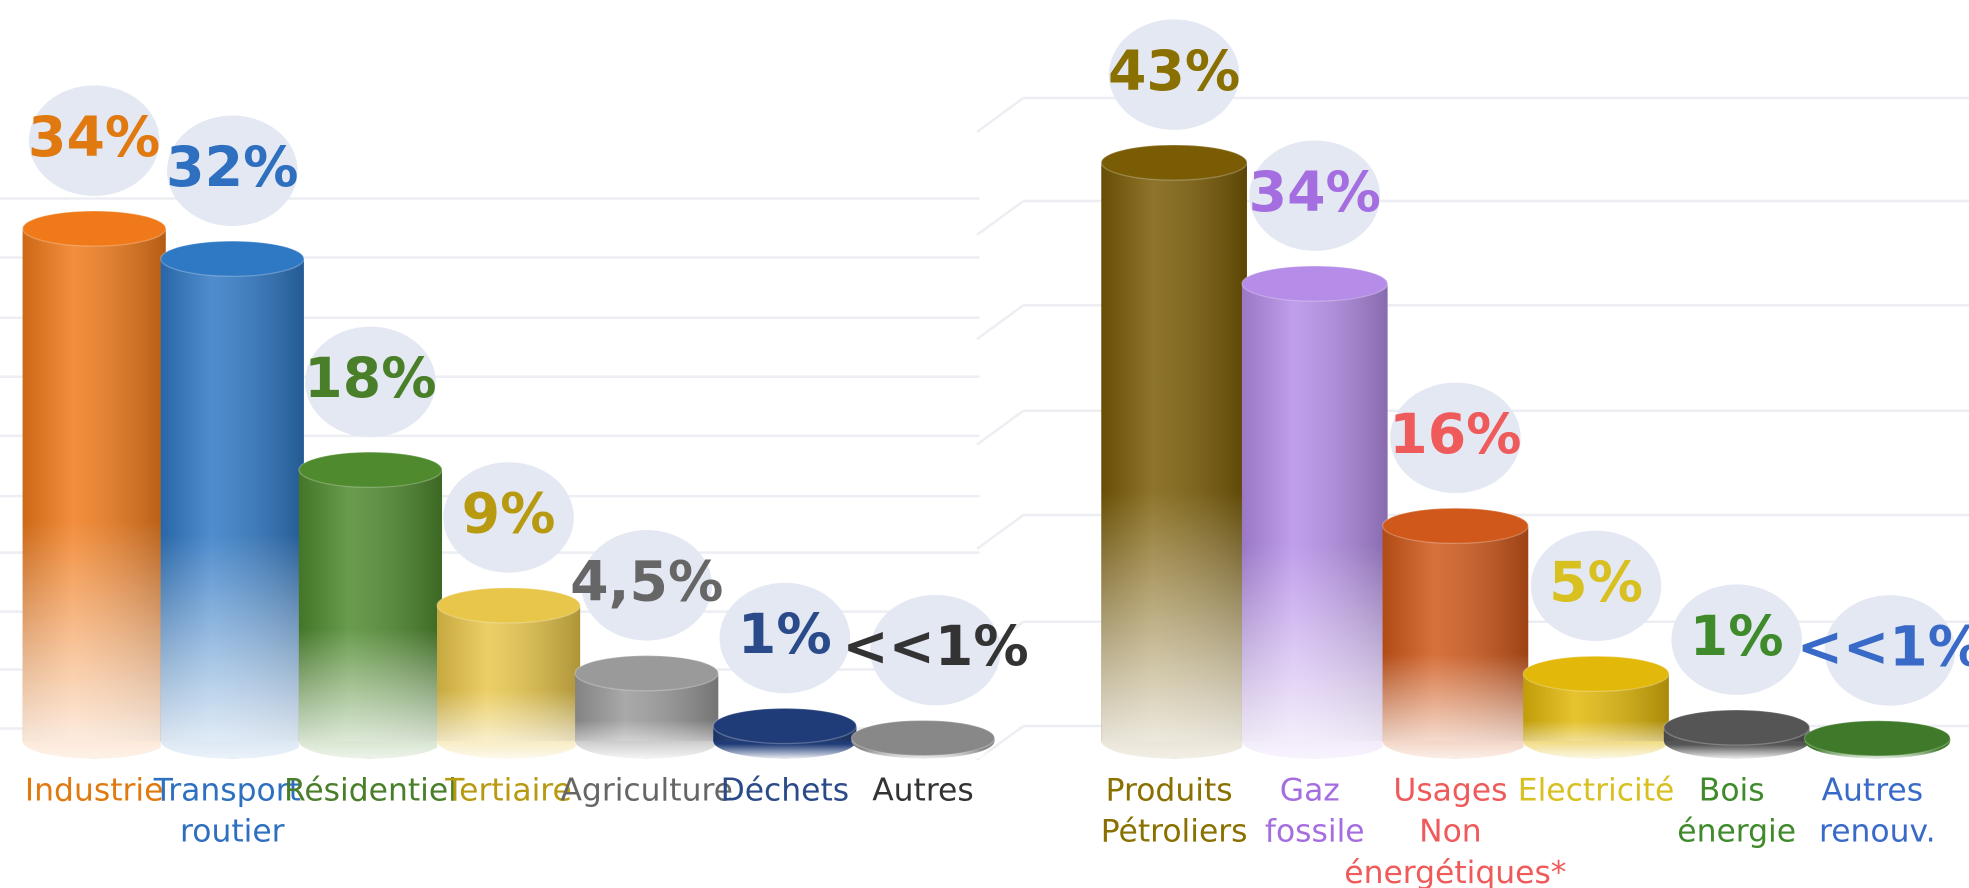 Image resolution: width=1969 pixels, height=888 pixels. I want to click on value-label: 5%, so click(1596, 583).